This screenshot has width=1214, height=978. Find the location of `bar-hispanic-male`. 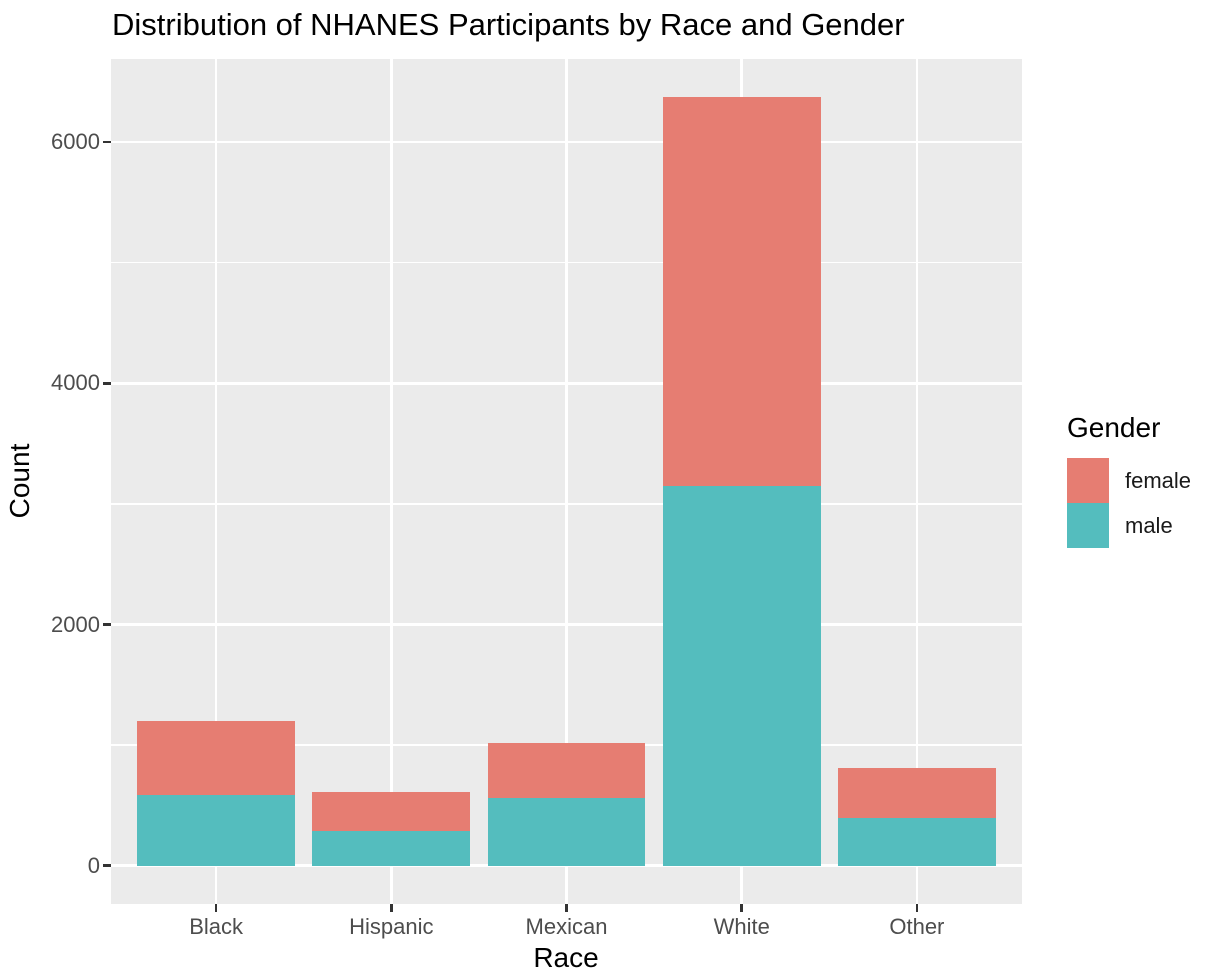

bar-hispanic-male is located at coordinates (391, 848).